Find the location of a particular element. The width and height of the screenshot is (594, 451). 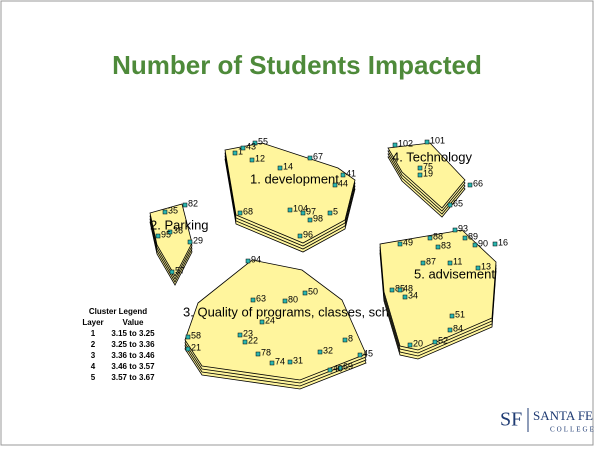

point-label: 82 is located at coordinates (193, 203).